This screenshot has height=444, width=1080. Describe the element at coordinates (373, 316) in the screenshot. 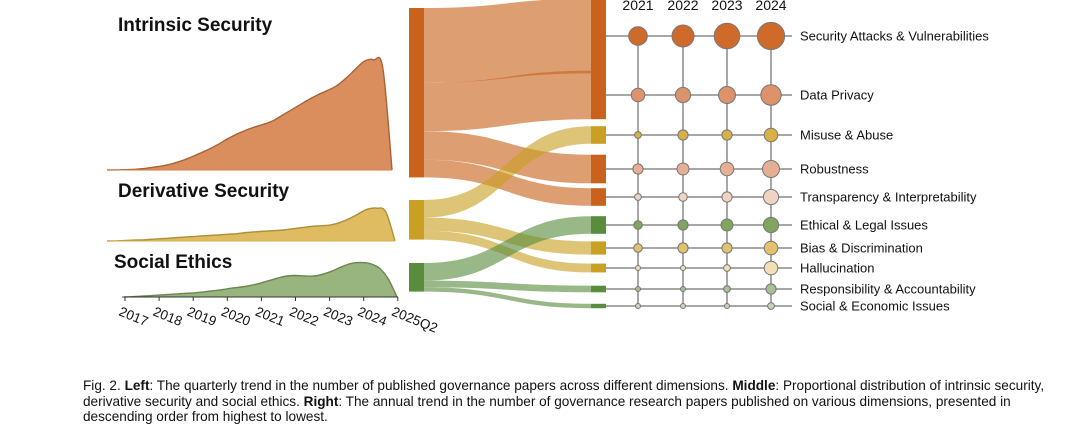

I see `time-axis-tick-label: 2024` at that location.